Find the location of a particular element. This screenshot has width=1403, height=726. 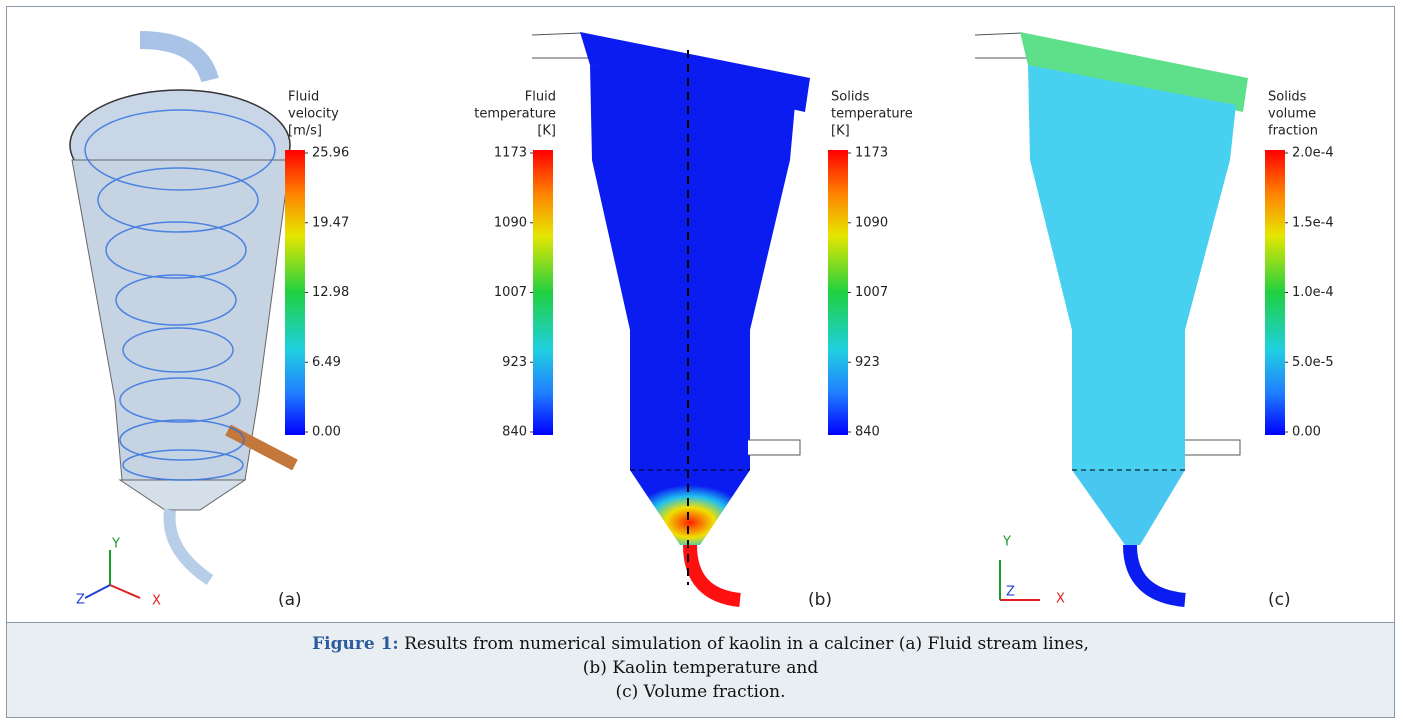

colorbar-tick-label: 12.98 is located at coordinates (330, 292).